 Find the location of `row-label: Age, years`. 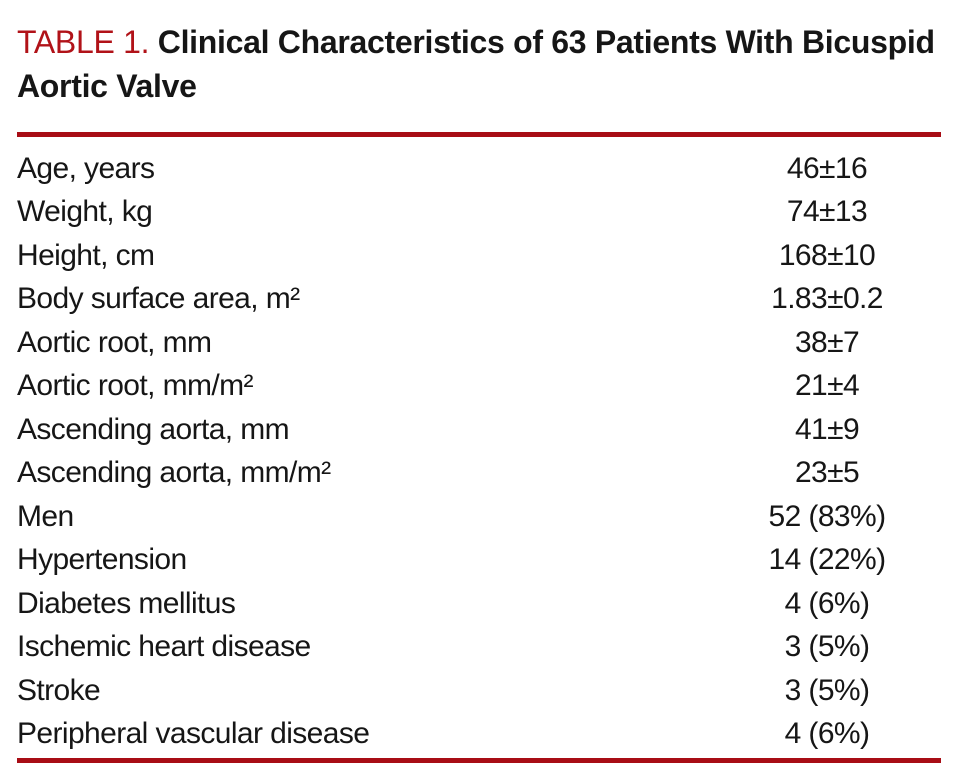

row-label: Age, years is located at coordinates (86, 168).